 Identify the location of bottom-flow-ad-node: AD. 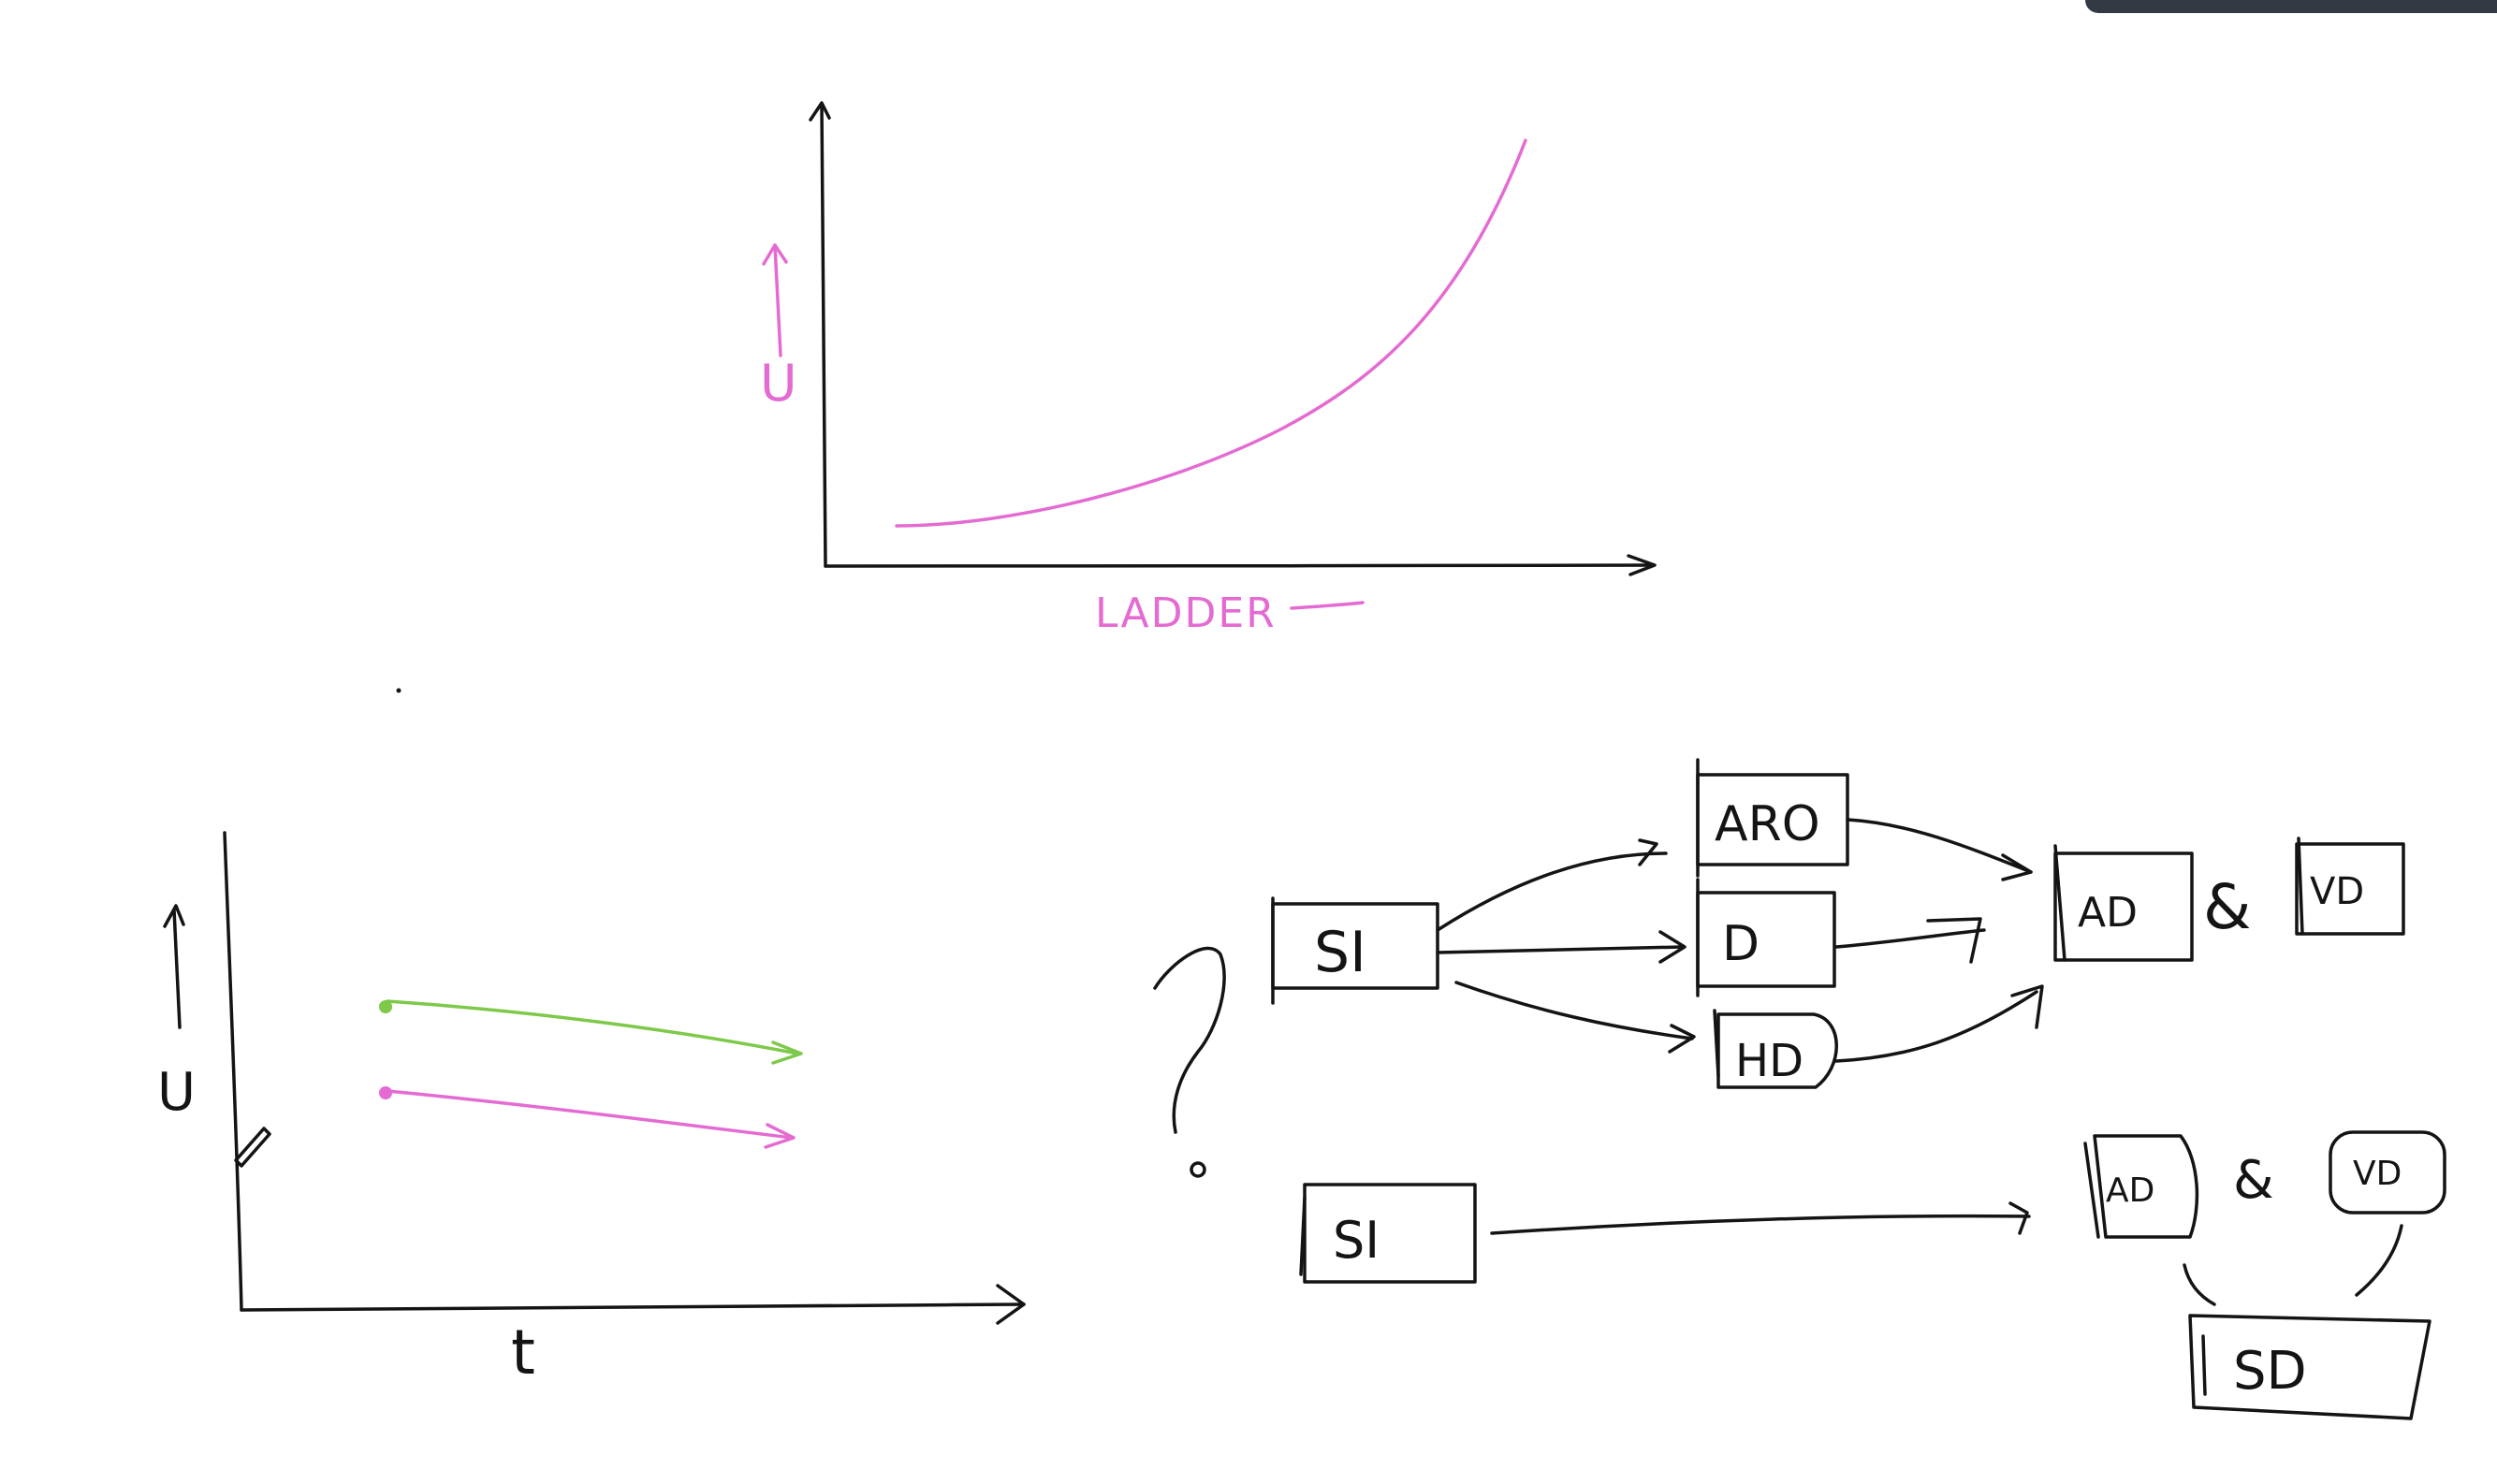
(2141, 1186).